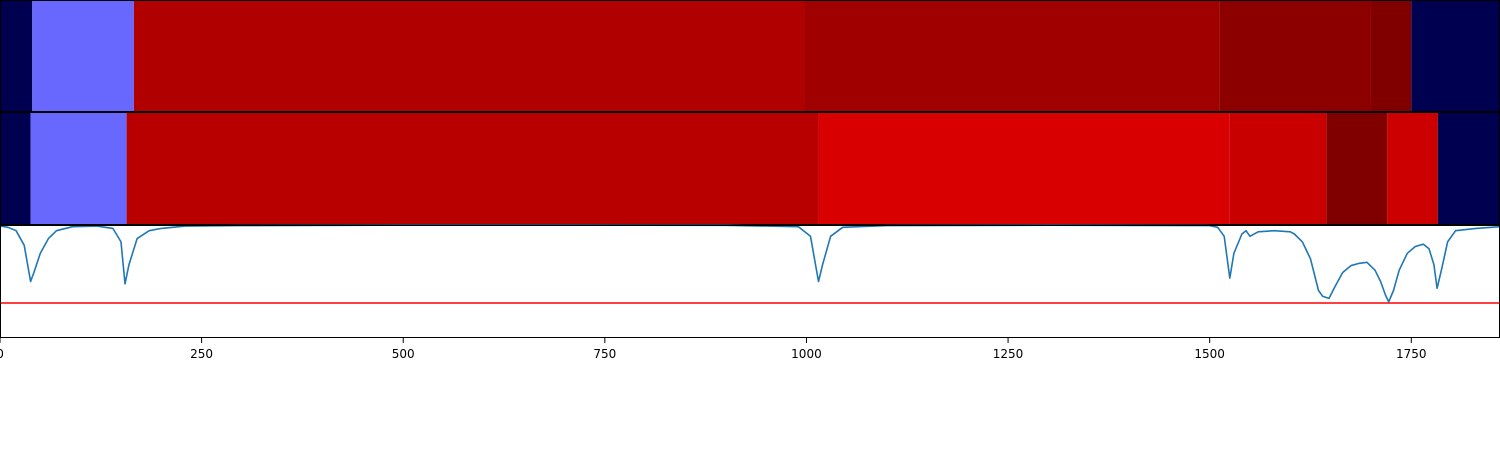  What do you see at coordinates (403, 354) in the screenshot?
I see `x-tick-label-500: 500` at bounding box center [403, 354].